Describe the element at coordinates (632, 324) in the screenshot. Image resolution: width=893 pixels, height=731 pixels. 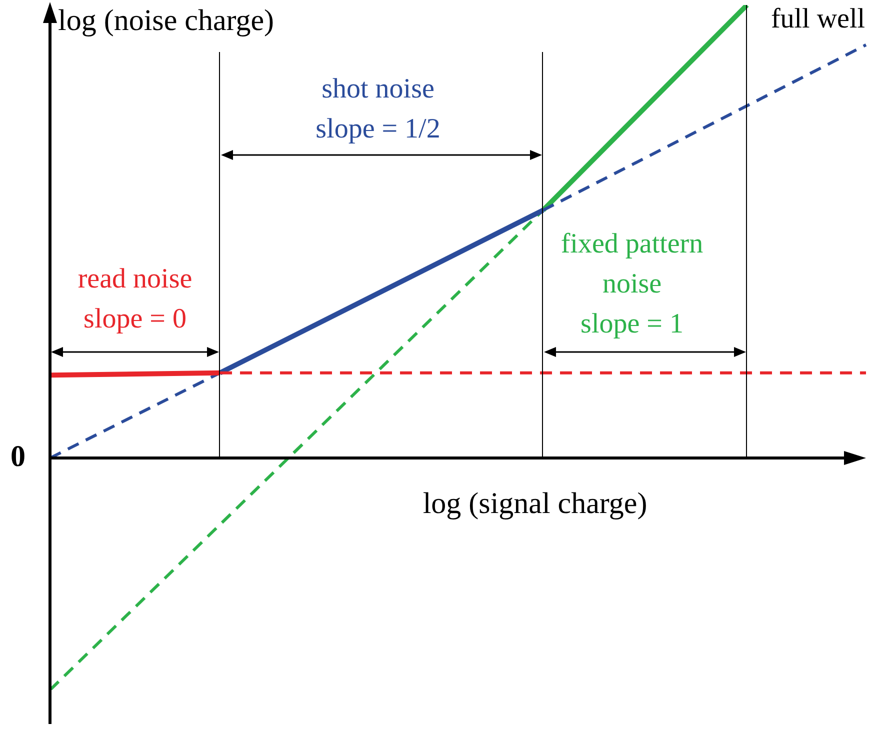
I see `annotation: slope = 1` at that location.